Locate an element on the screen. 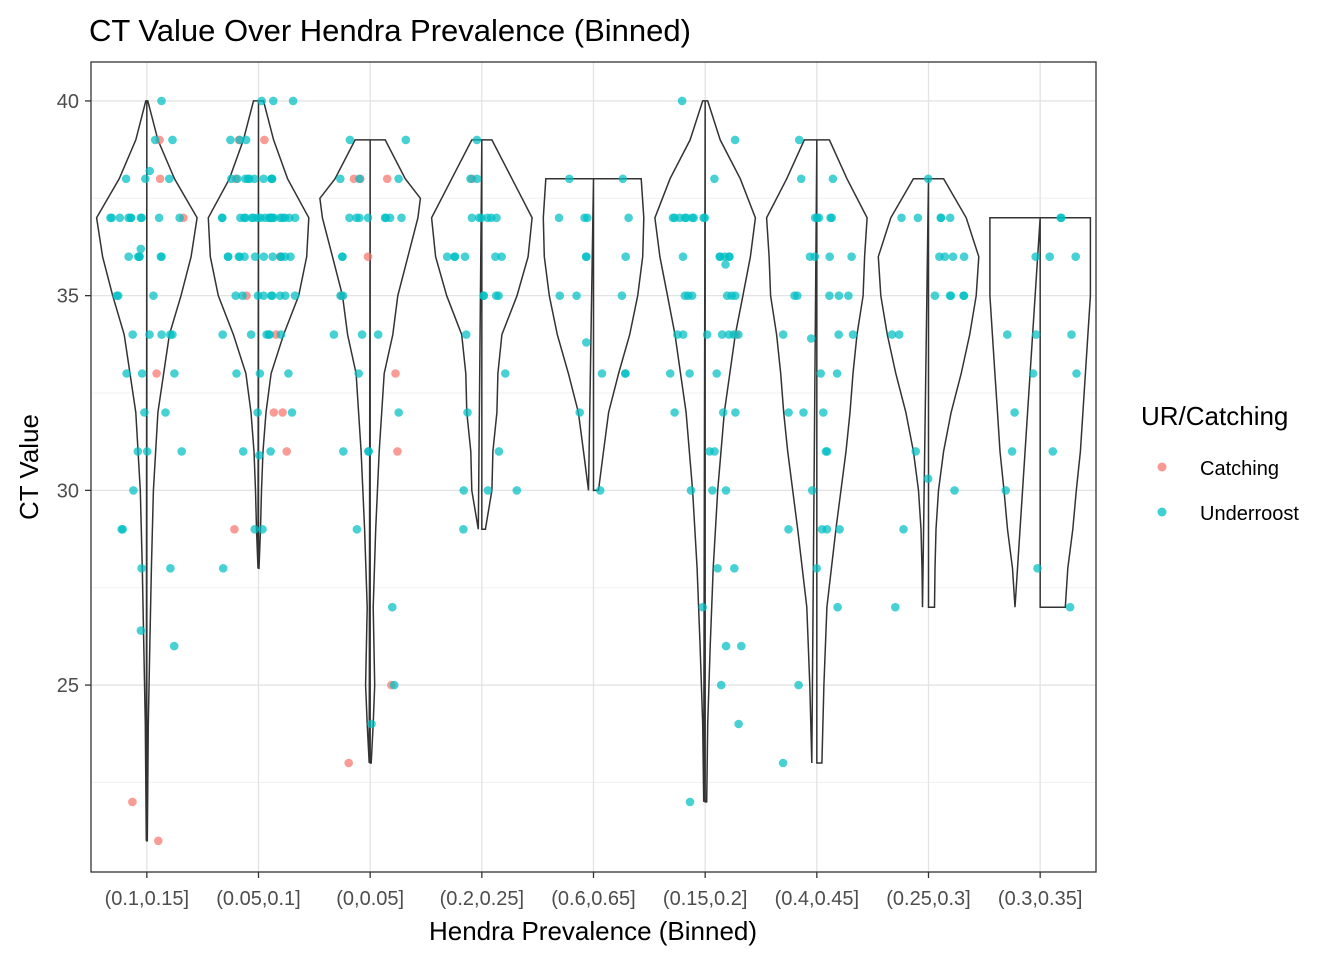 The height and width of the screenshot is (960, 1344). y-tick-label: 35 is located at coordinates (68, 297).